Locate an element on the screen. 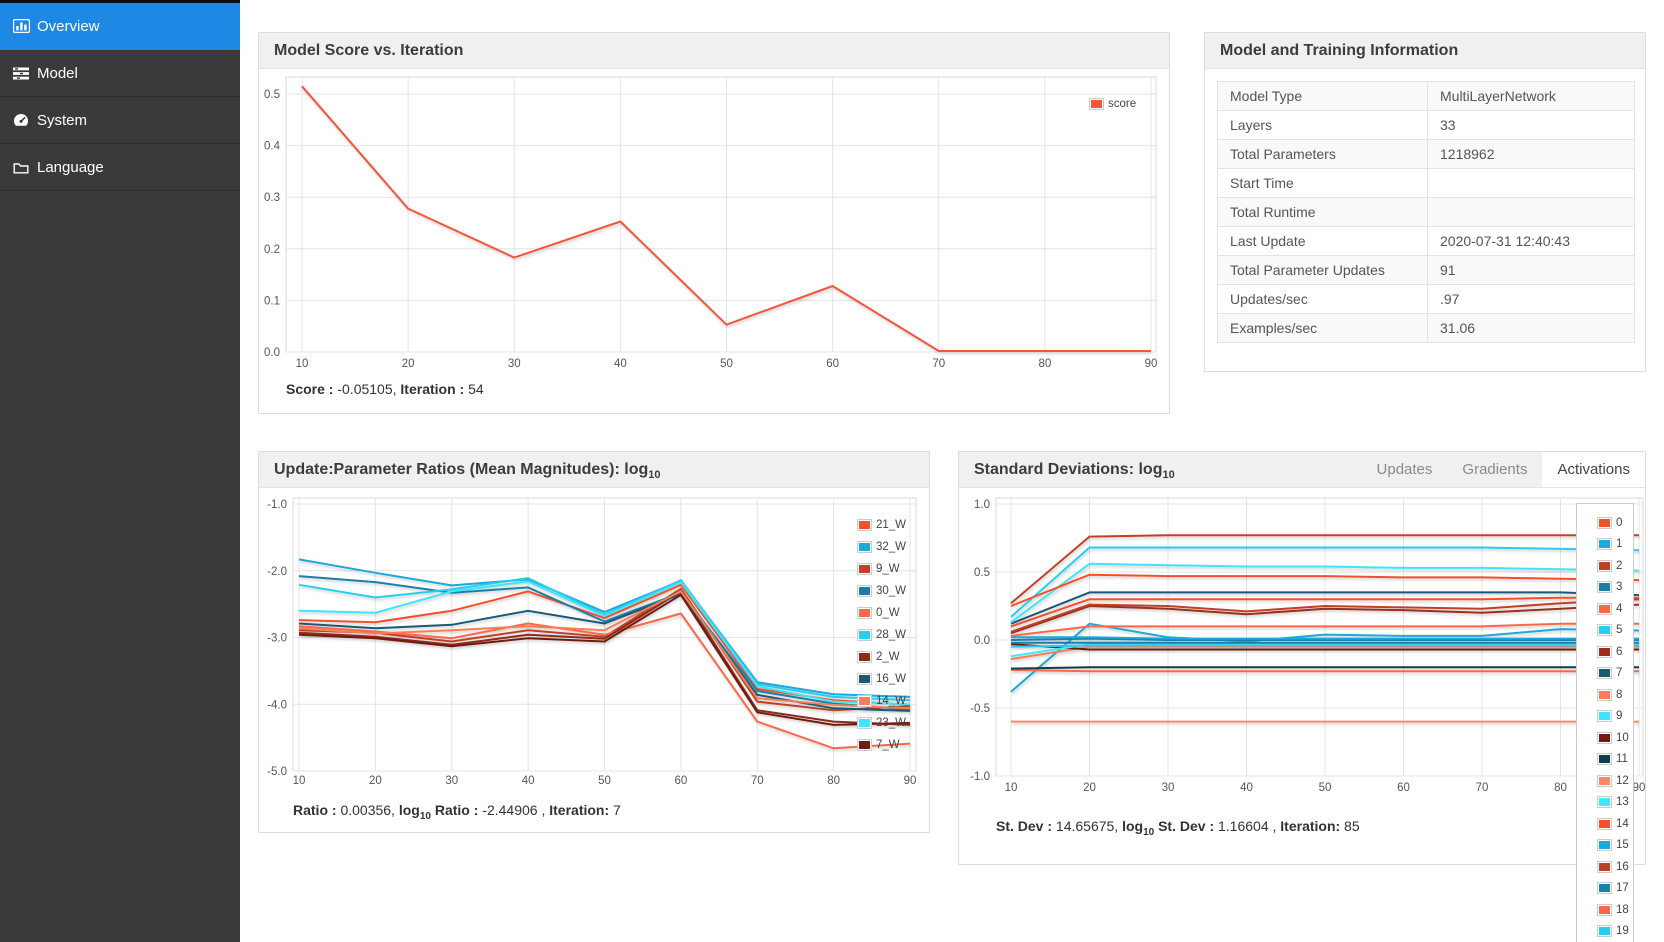 The height and width of the screenshot is (942, 1664). legend-label: 32_W is located at coordinates (891, 547).